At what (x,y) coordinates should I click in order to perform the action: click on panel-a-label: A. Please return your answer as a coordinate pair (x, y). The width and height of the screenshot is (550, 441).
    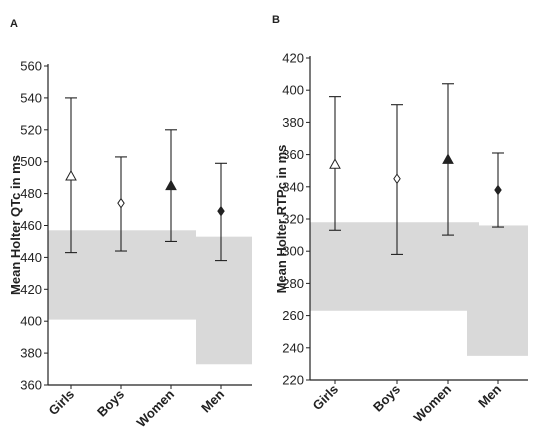
    Looking at the image, I should click on (14, 24).